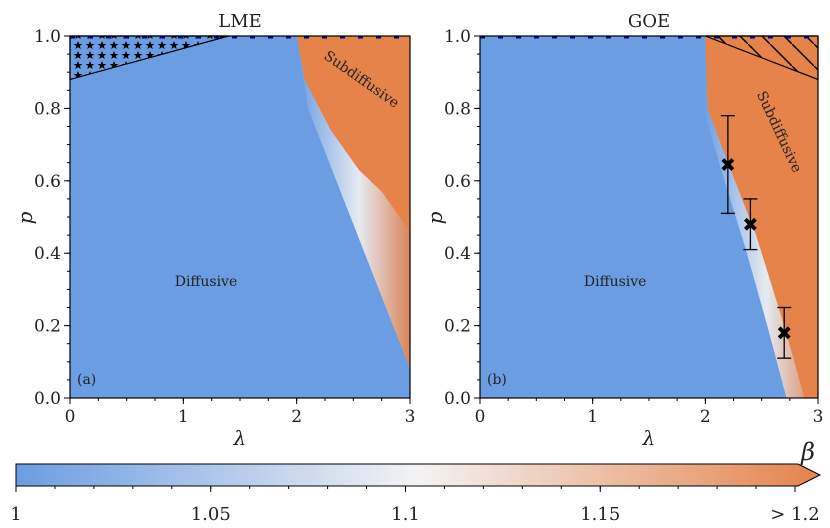 This screenshot has width=830, height=528. I want to click on subdiffusive-region, so click(353, 134).